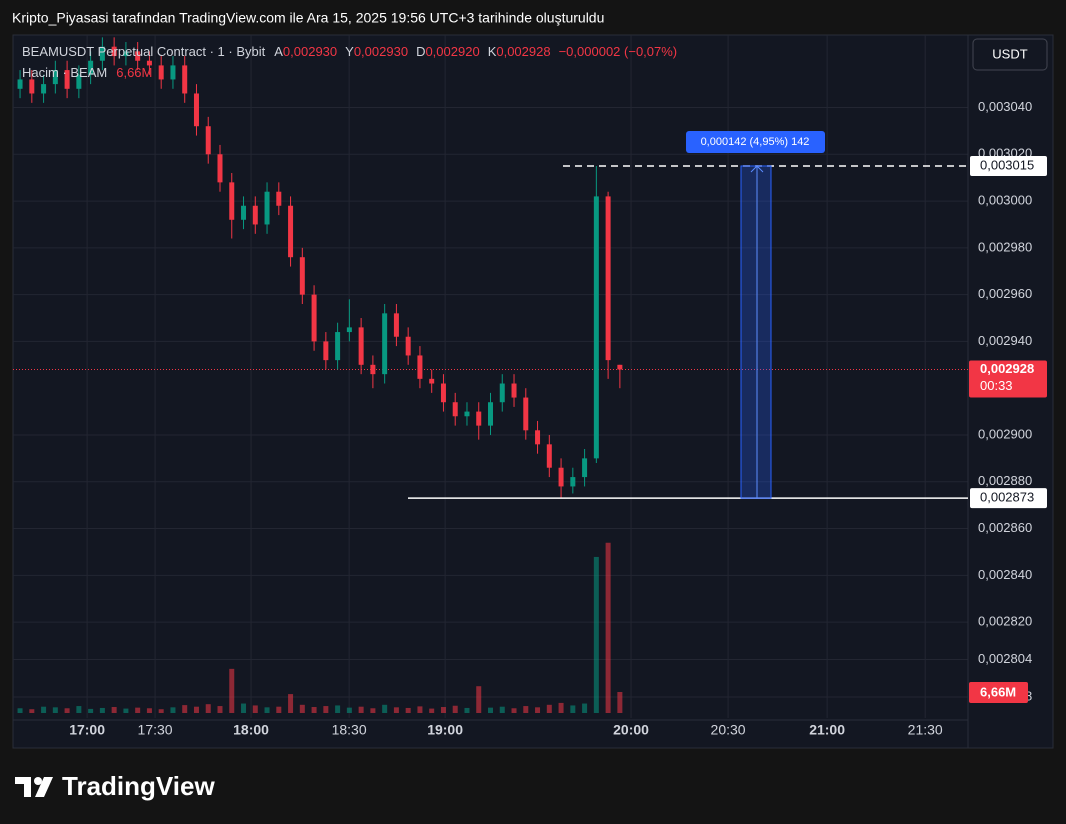 This screenshot has height=824, width=1066. Describe the element at coordinates (144, 51) in the screenshot. I see `legend-symbol: BEAMUSDT Perpetual Contract · 1 · Bybit` at that location.